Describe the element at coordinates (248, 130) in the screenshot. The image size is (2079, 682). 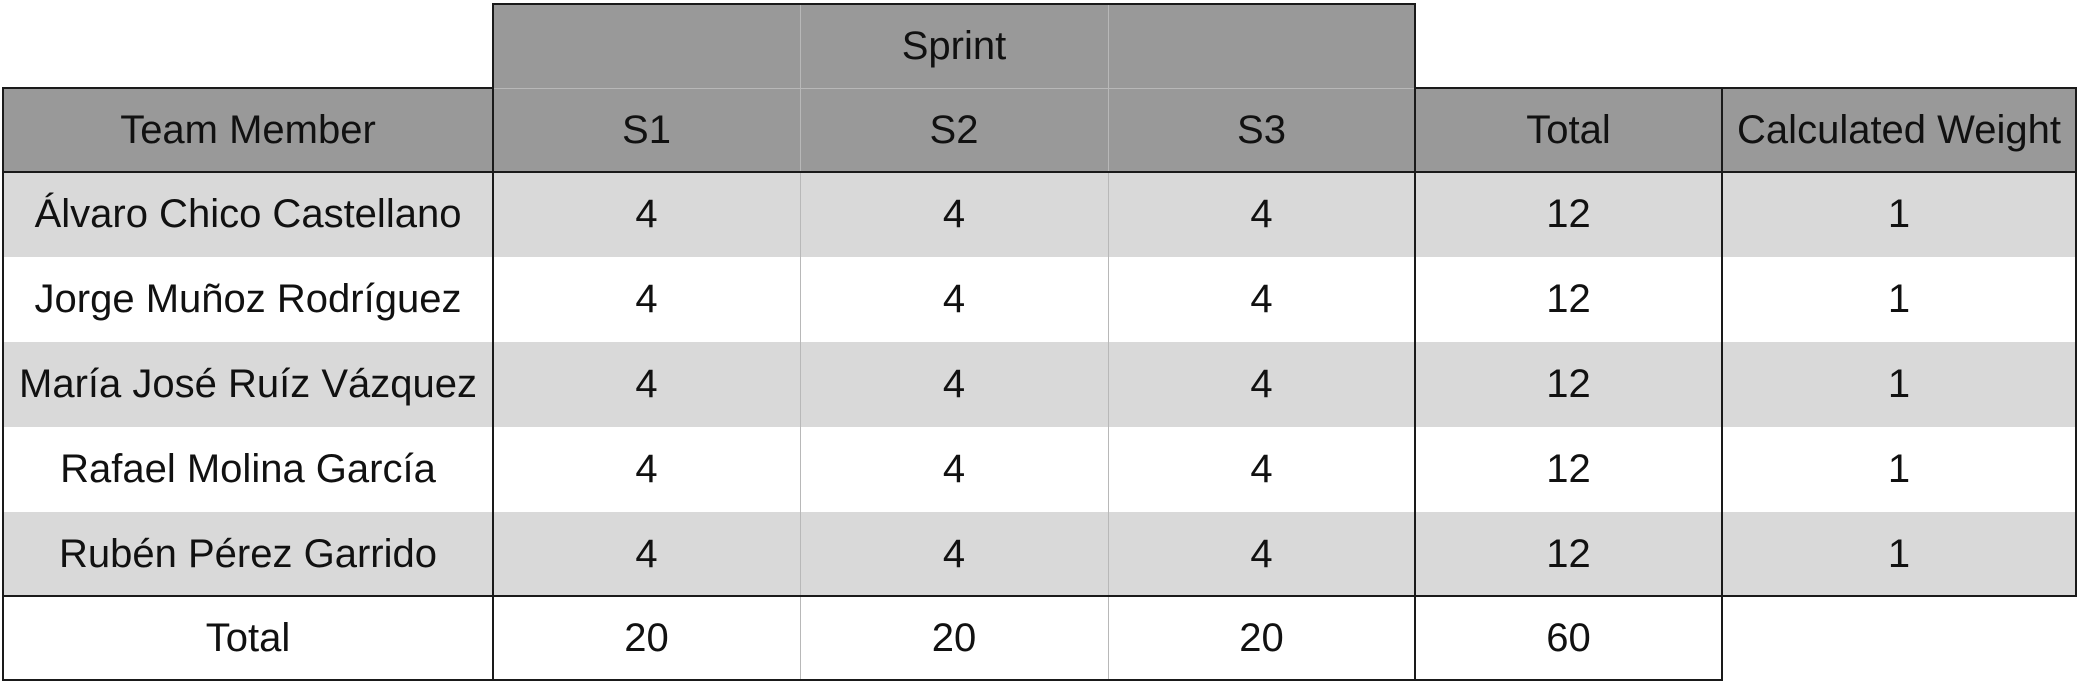
I see `header-team-member: Team Member` at that location.